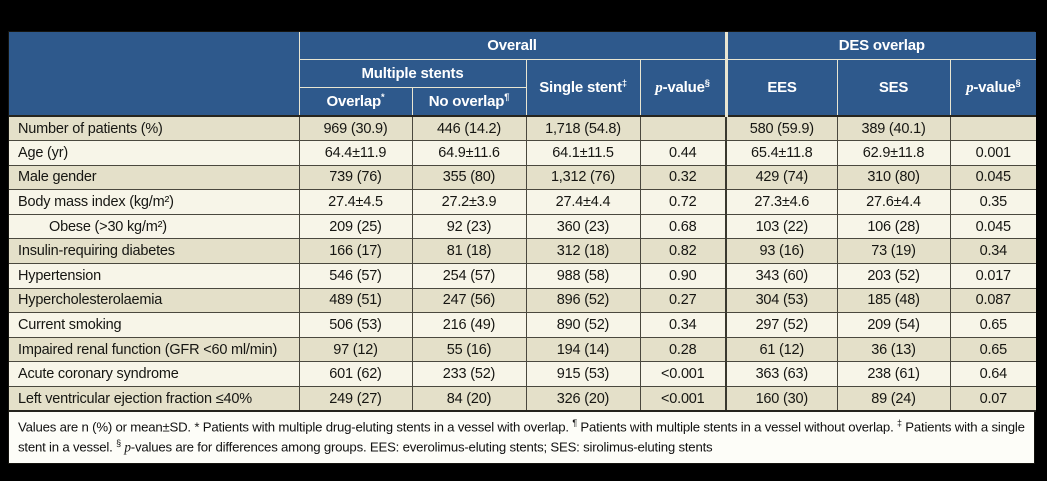  I want to click on data-cell: 185 (48), so click(893, 300).